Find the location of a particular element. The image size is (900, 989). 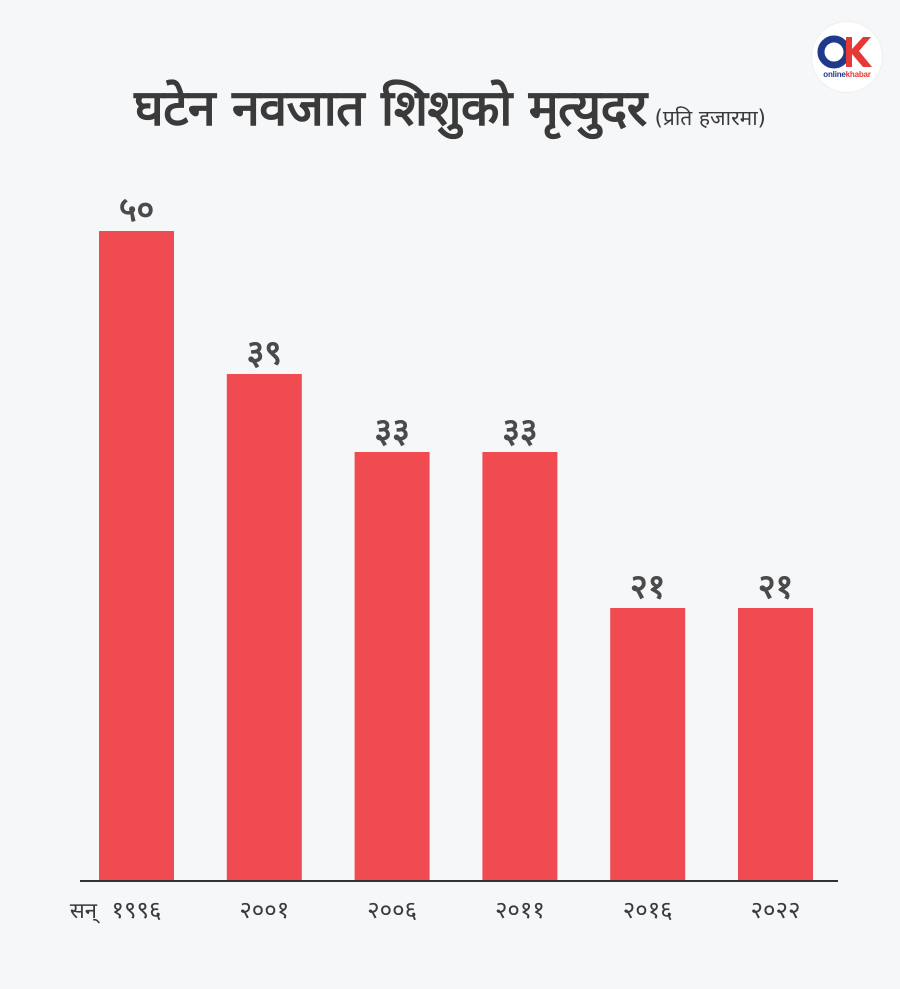

x-tick-label-2: २००६ is located at coordinates (392, 910).